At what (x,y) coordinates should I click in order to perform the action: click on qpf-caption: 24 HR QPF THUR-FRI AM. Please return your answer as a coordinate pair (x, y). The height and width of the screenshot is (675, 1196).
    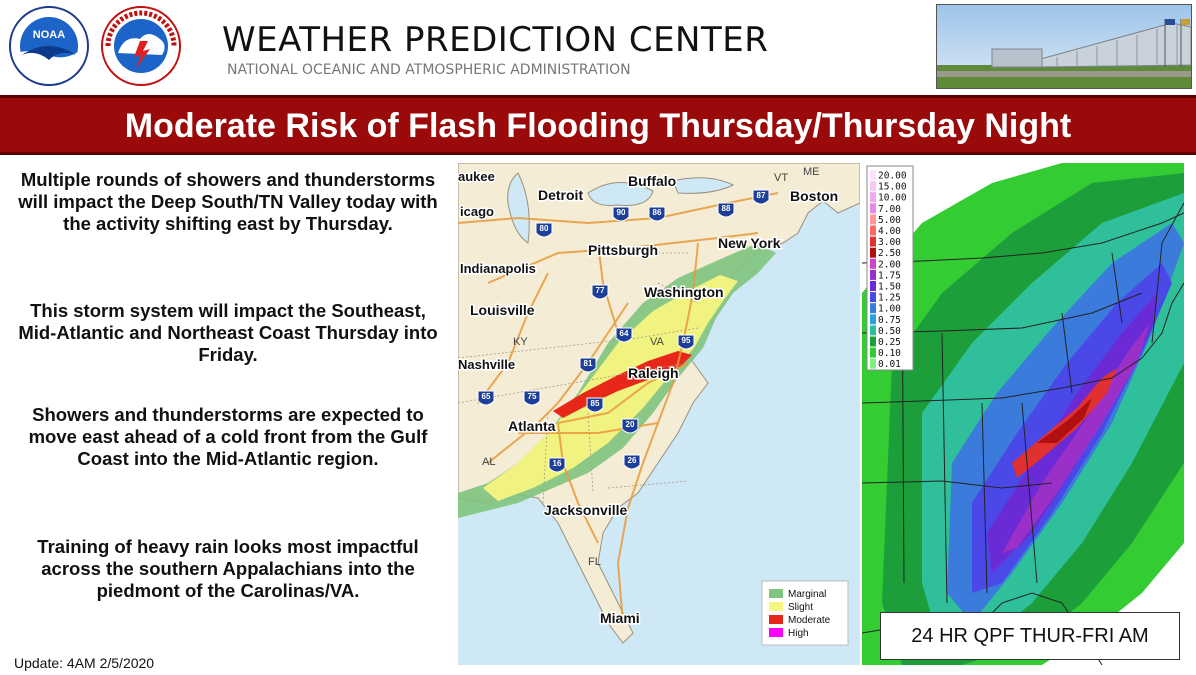
    Looking at the image, I should click on (1030, 636).